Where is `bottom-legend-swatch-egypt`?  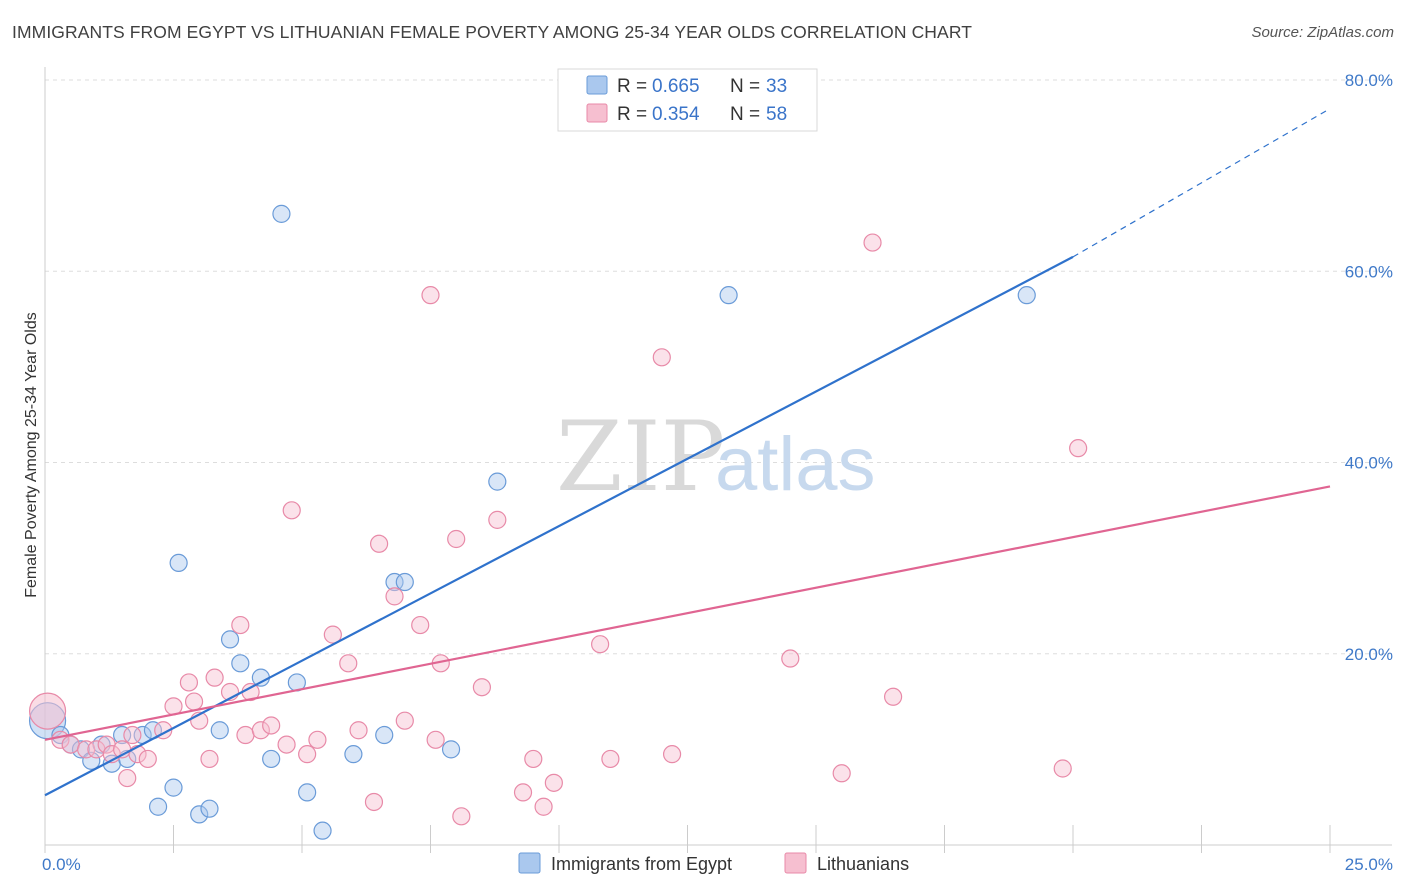
bottom-legend-swatch-egypt is located at coordinates (529, 863).